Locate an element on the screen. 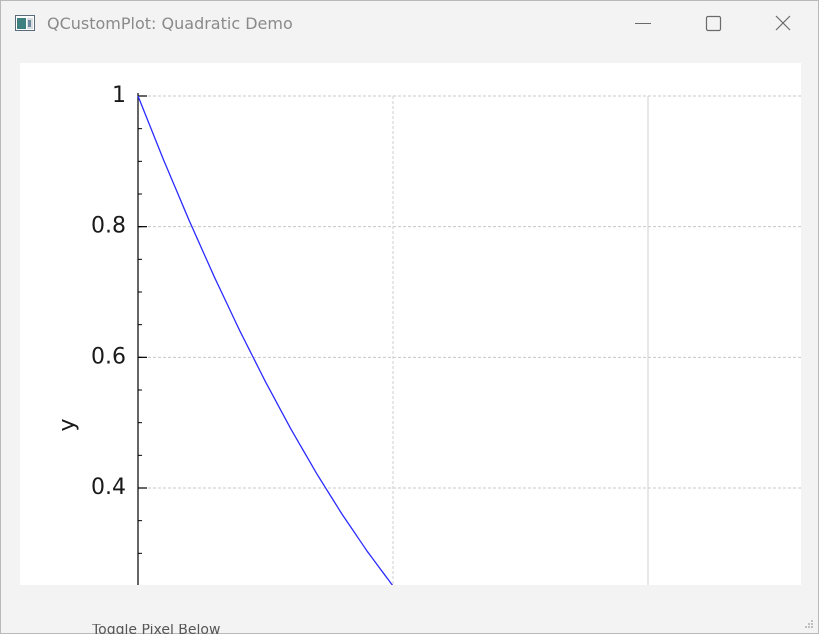 The width and height of the screenshot is (819, 634). y-tick-label: 0.4 is located at coordinates (108, 487).